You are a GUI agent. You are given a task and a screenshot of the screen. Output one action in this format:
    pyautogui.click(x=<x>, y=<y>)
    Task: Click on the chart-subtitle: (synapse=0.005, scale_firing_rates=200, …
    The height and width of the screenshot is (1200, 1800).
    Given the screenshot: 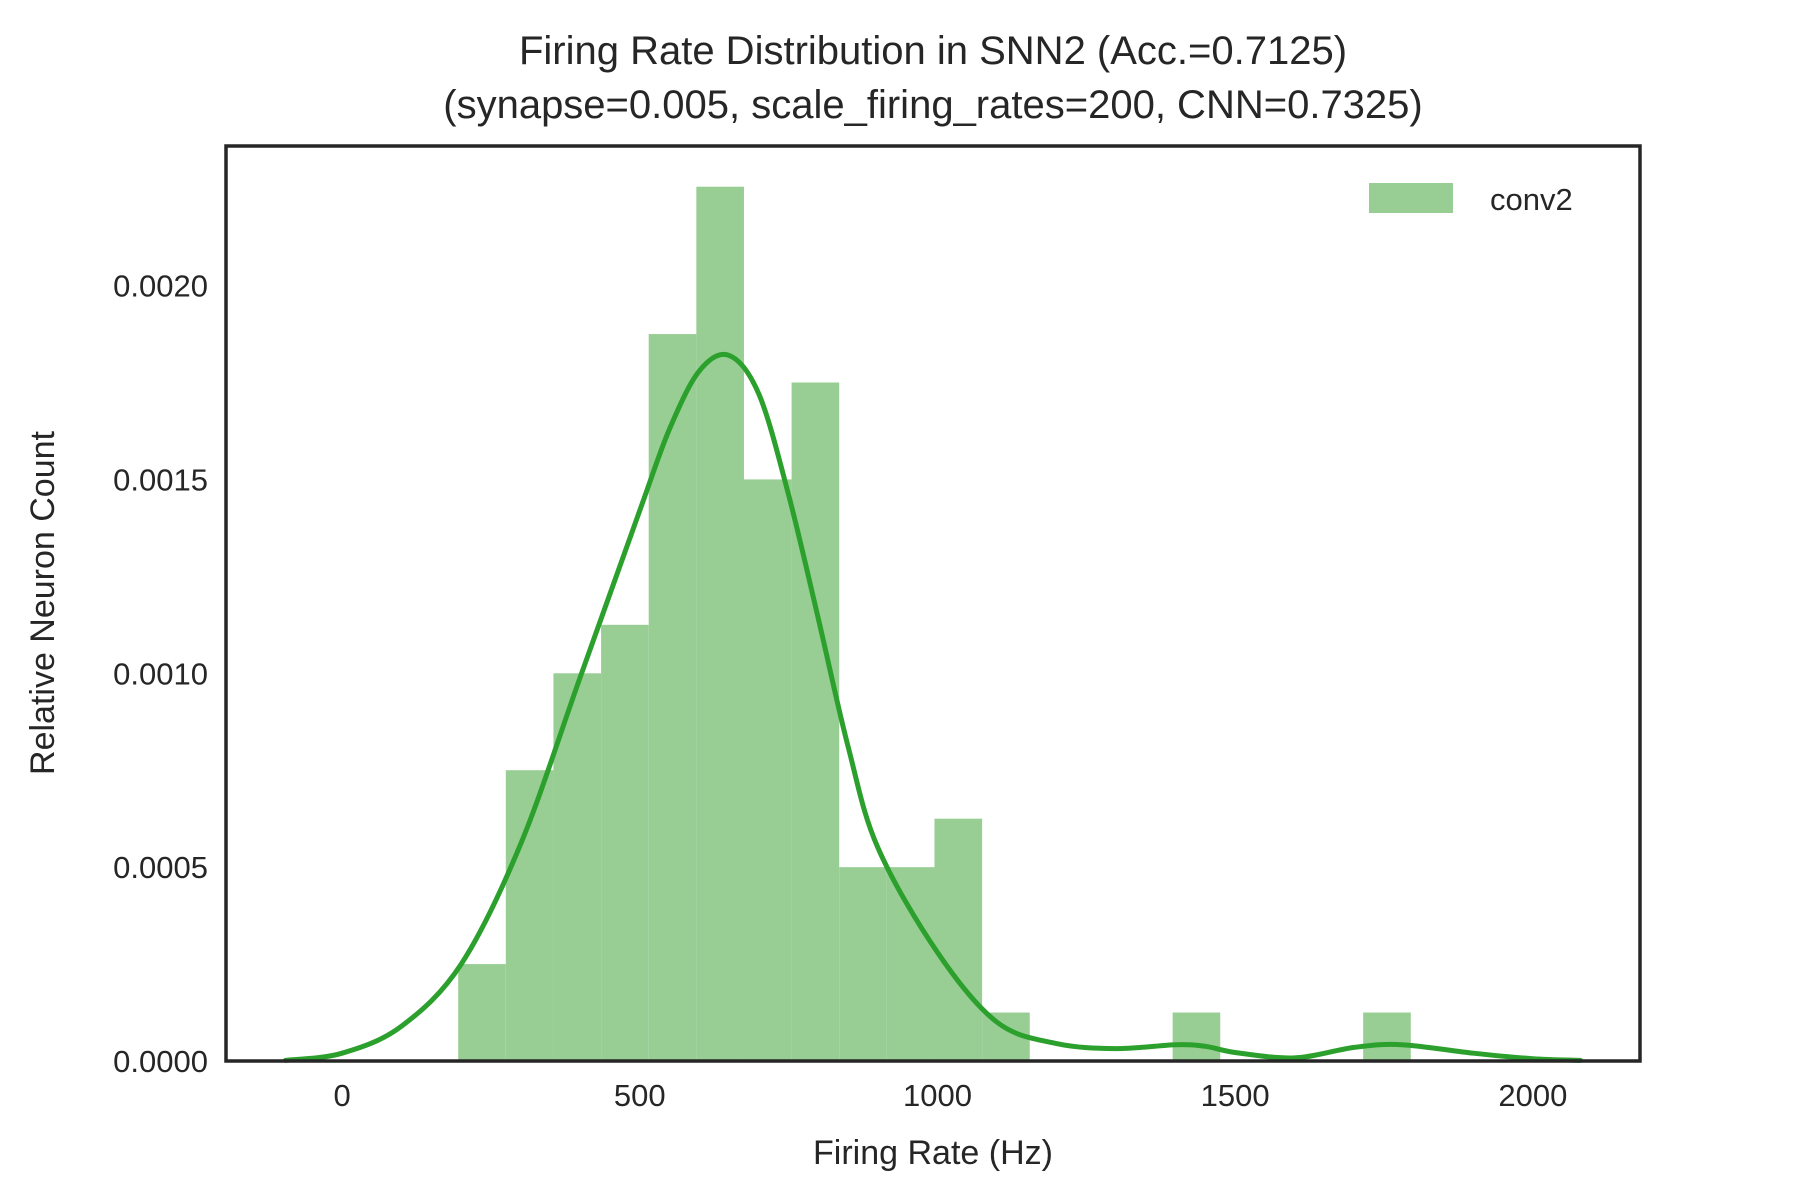 What is the action you would take?
    pyautogui.click(x=933, y=105)
    